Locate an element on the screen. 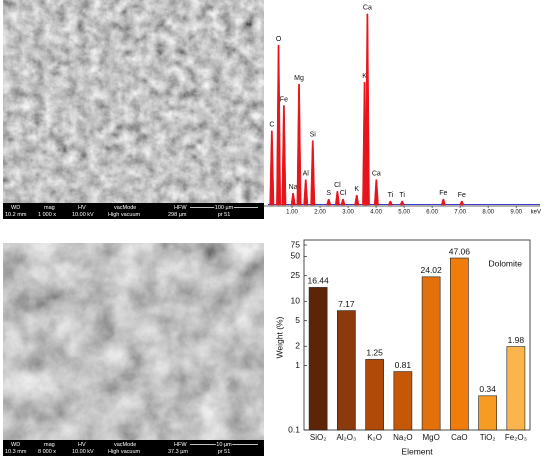 The image size is (550, 459). peak-label: O is located at coordinates (279, 39).